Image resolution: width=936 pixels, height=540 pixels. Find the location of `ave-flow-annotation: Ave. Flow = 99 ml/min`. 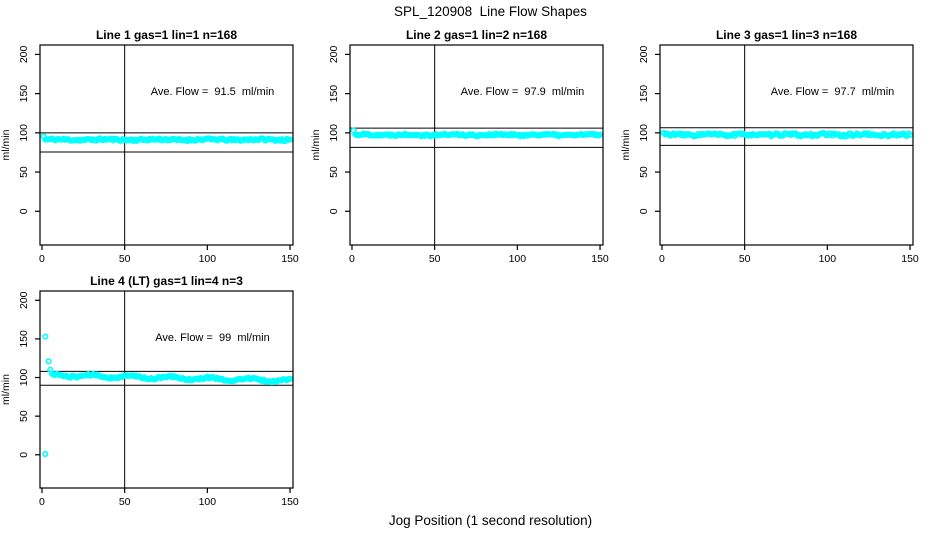

ave-flow-annotation: Ave. Flow = 99 ml/min is located at coordinates (212, 338).